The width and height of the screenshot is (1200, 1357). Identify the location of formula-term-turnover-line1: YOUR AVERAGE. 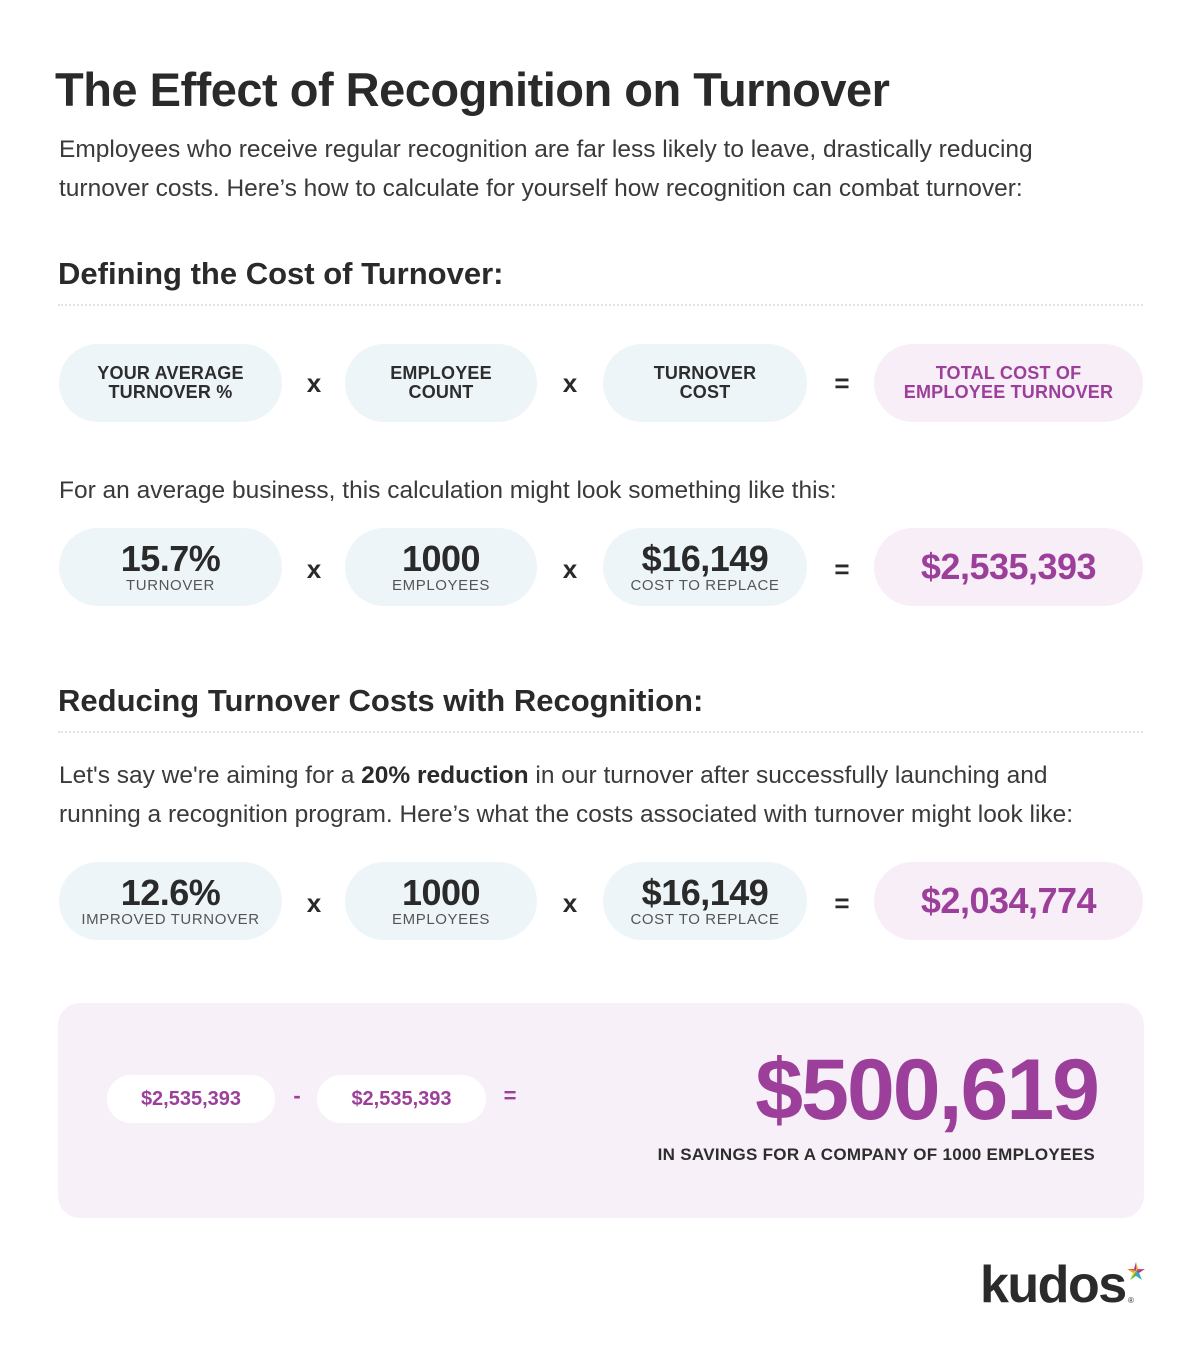
(170, 373).